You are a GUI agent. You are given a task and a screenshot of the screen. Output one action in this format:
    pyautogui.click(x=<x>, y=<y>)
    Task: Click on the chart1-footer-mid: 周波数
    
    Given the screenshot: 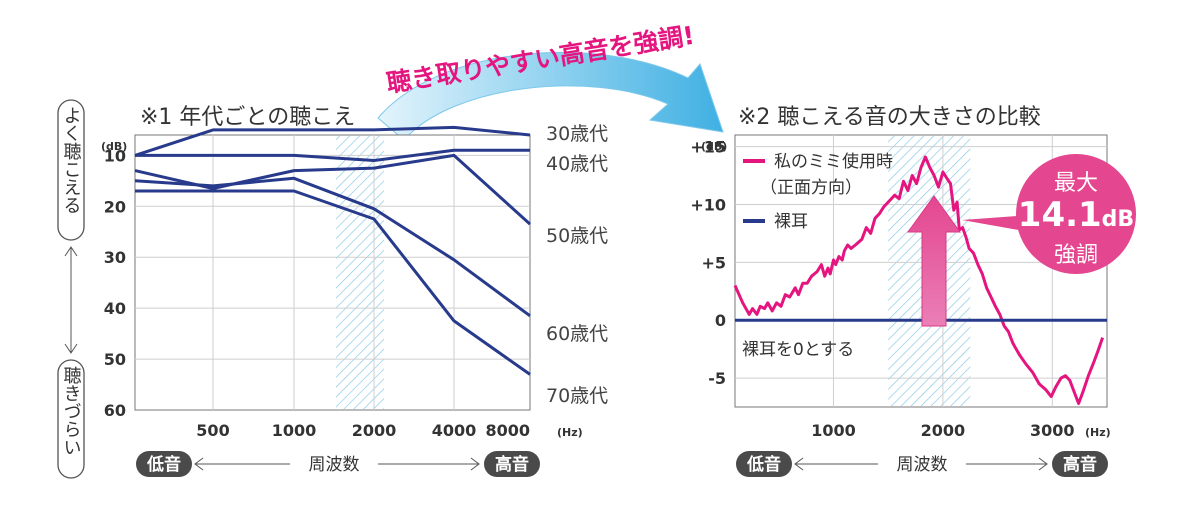 What is the action you would take?
    pyautogui.click(x=334, y=465)
    